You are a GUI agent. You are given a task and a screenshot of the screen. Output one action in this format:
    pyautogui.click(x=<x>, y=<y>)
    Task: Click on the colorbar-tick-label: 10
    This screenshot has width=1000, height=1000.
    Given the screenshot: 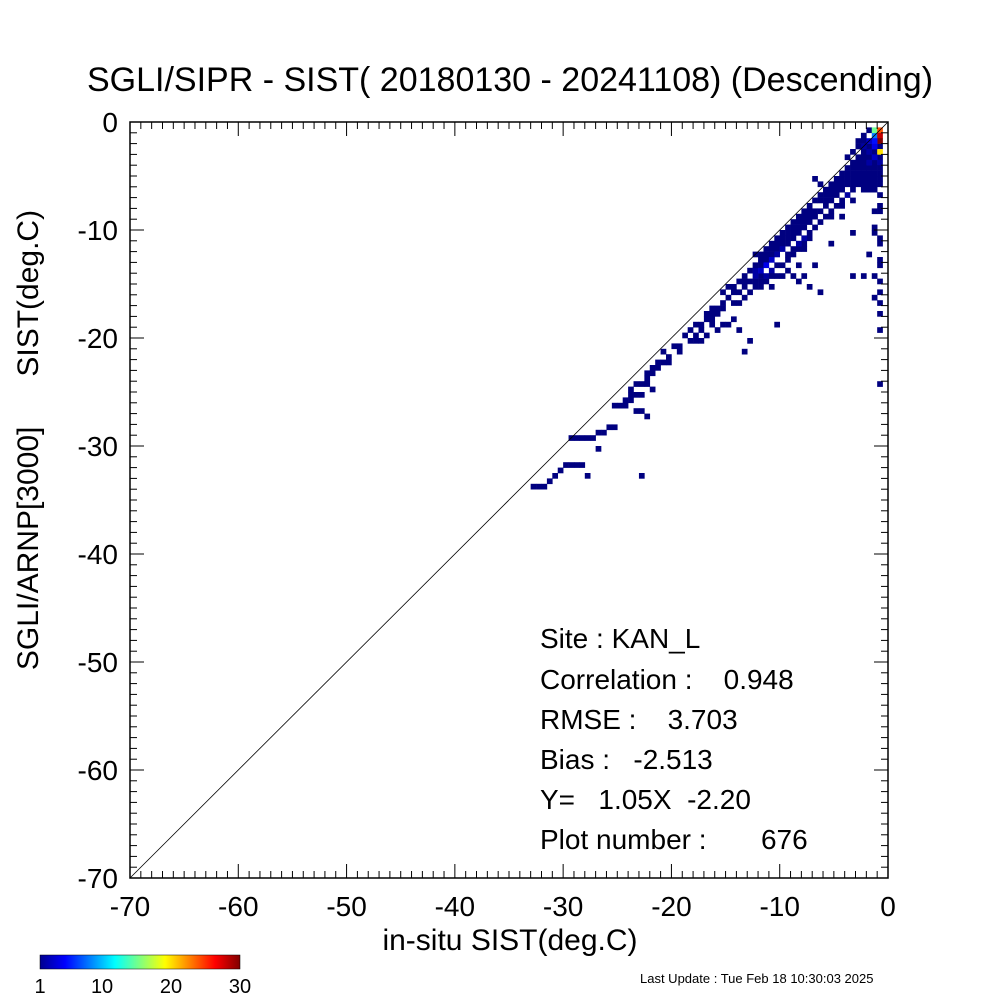 What is the action you would take?
    pyautogui.click(x=102, y=987)
    